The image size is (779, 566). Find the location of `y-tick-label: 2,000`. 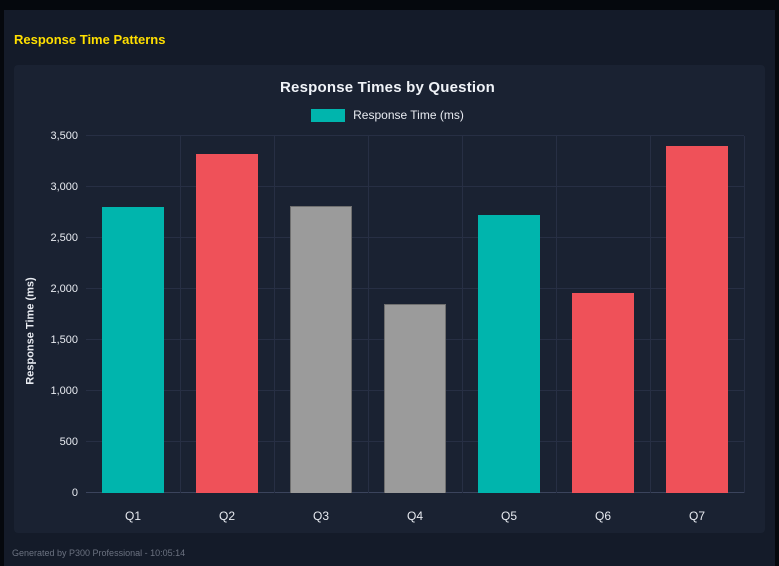

y-tick-label: 2,000 is located at coordinates (64, 289).